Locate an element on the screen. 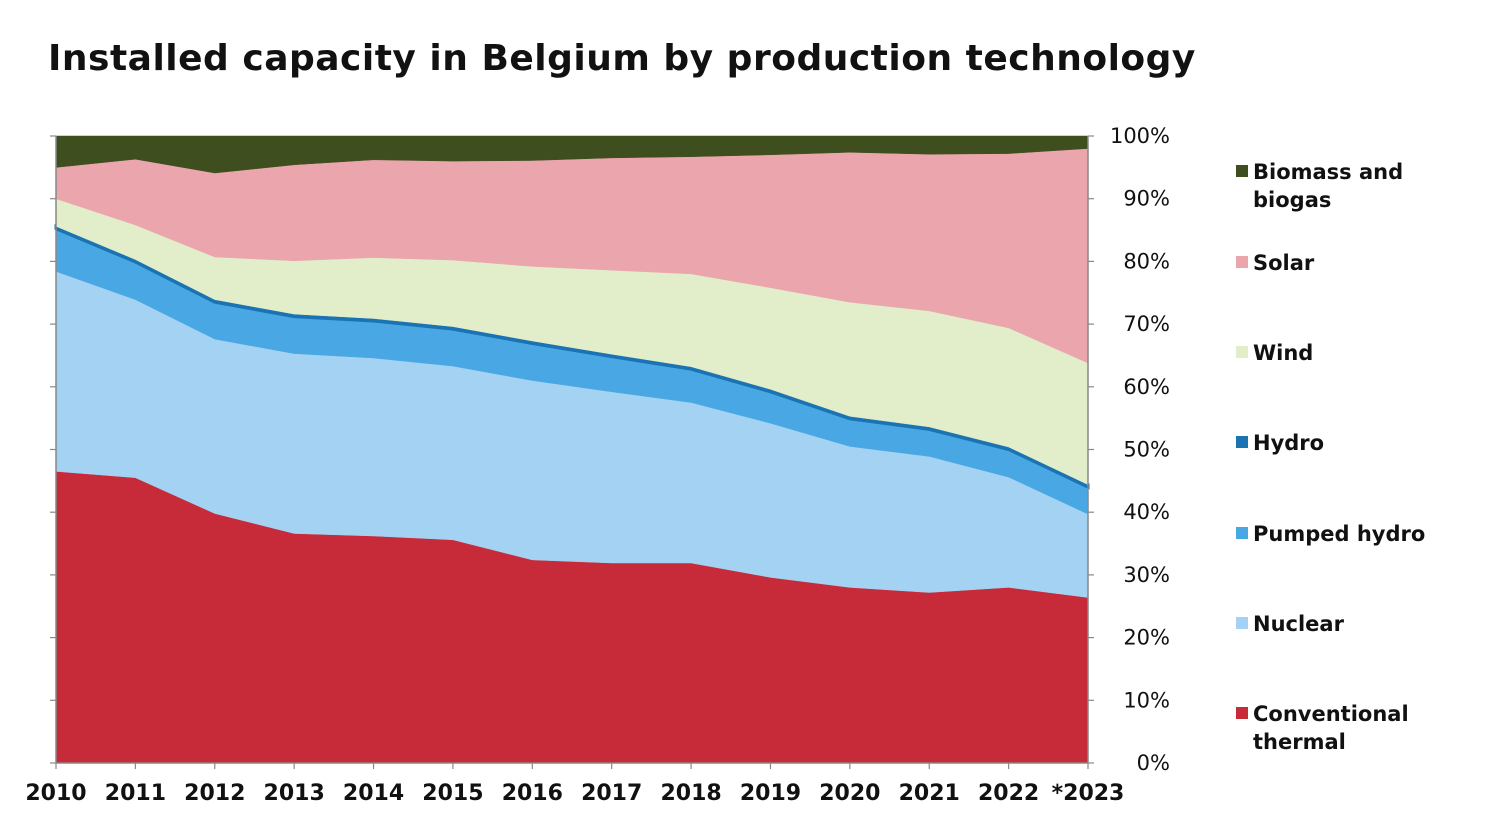  x-tick-label: 2014 is located at coordinates (373, 793).